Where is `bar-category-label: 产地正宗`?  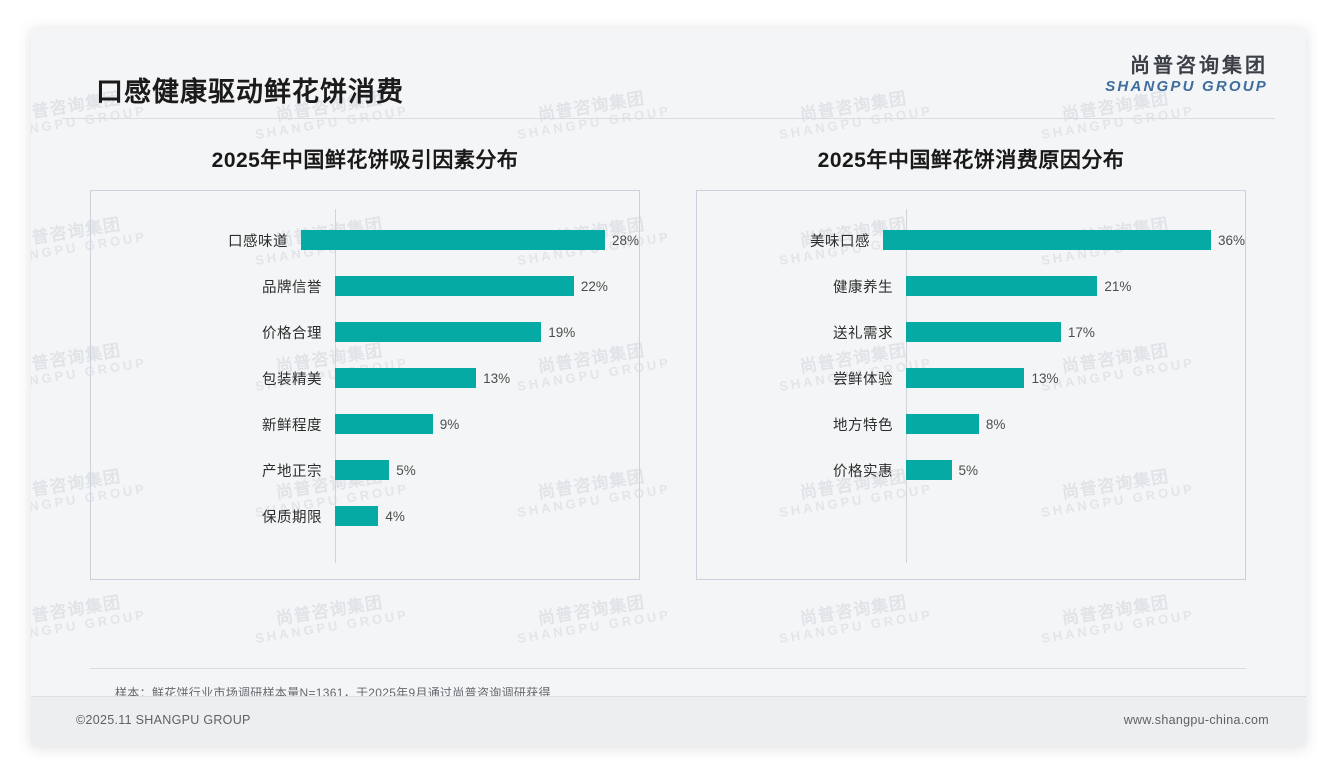 bar-category-label: 产地正宗 is located at coordinates (292, 471).